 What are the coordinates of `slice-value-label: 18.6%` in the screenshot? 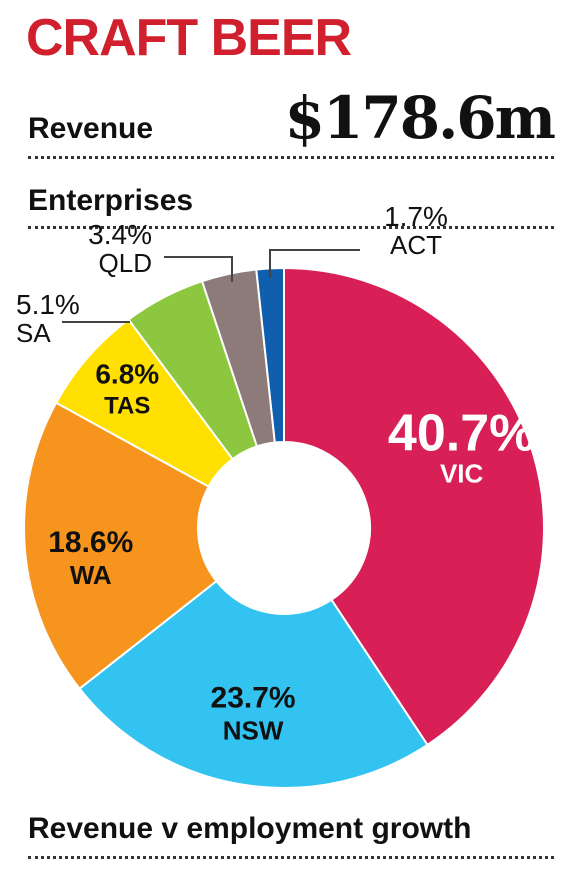 It's located at (90, 542).